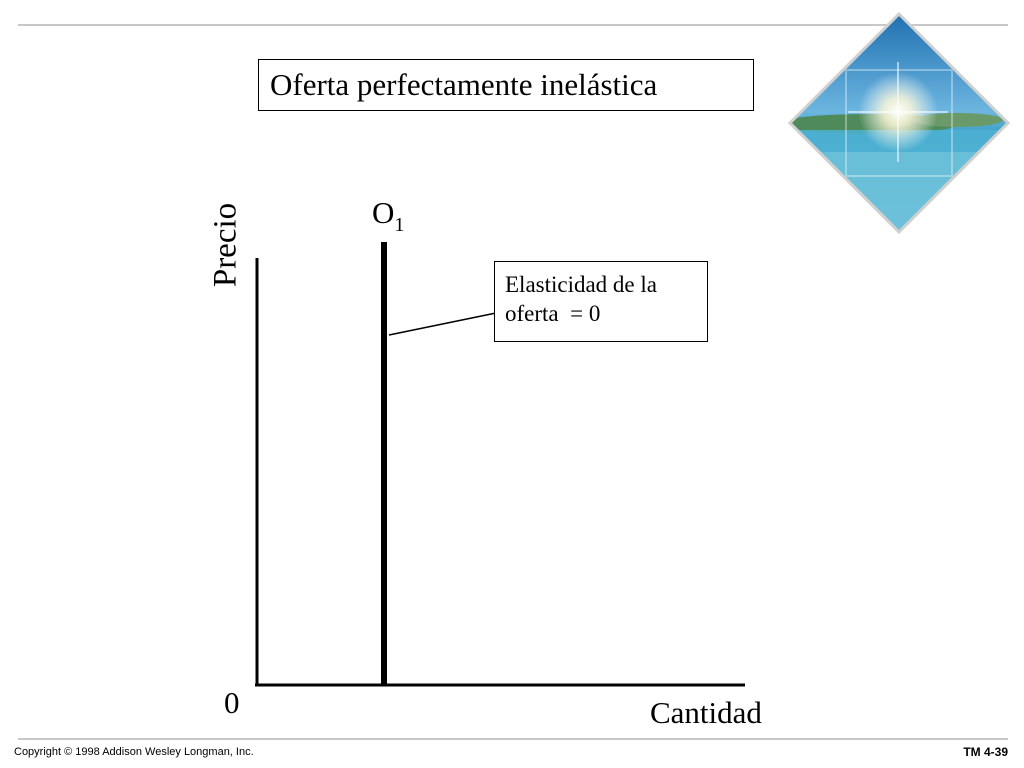 The image size is (1024, 768). I want to click on elasticity-annotation: Elasticidad de la oferta = 0, so click(601, 301).